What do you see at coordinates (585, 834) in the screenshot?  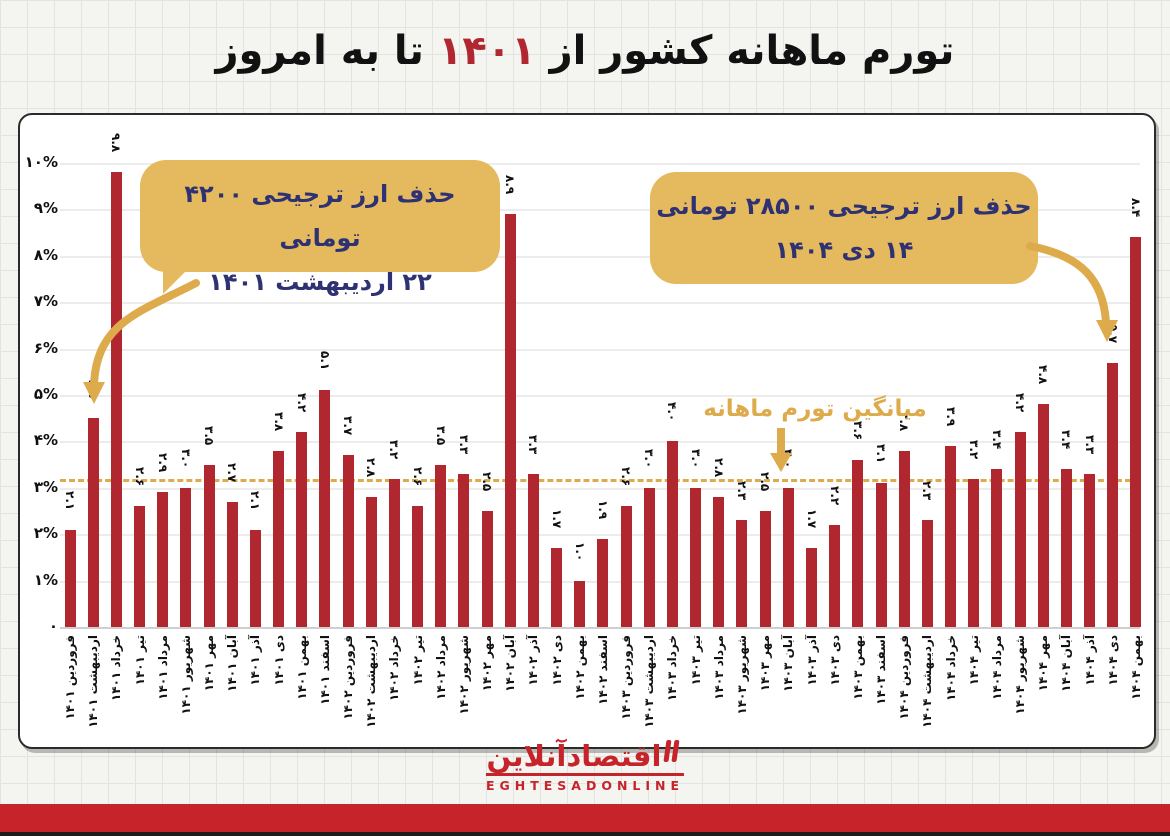 I see `bottom-edge` at bounding box center [585, 834].